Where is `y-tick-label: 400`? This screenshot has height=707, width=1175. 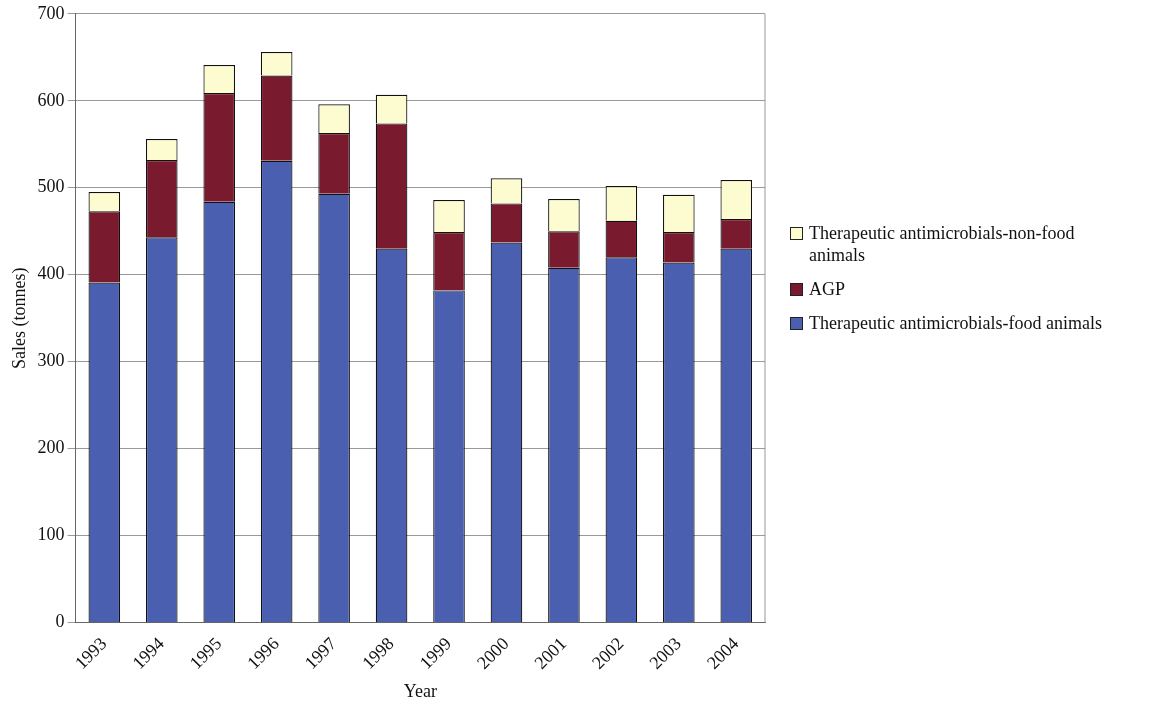
y-tick-label: 400 is located at coordinates (51, 273).